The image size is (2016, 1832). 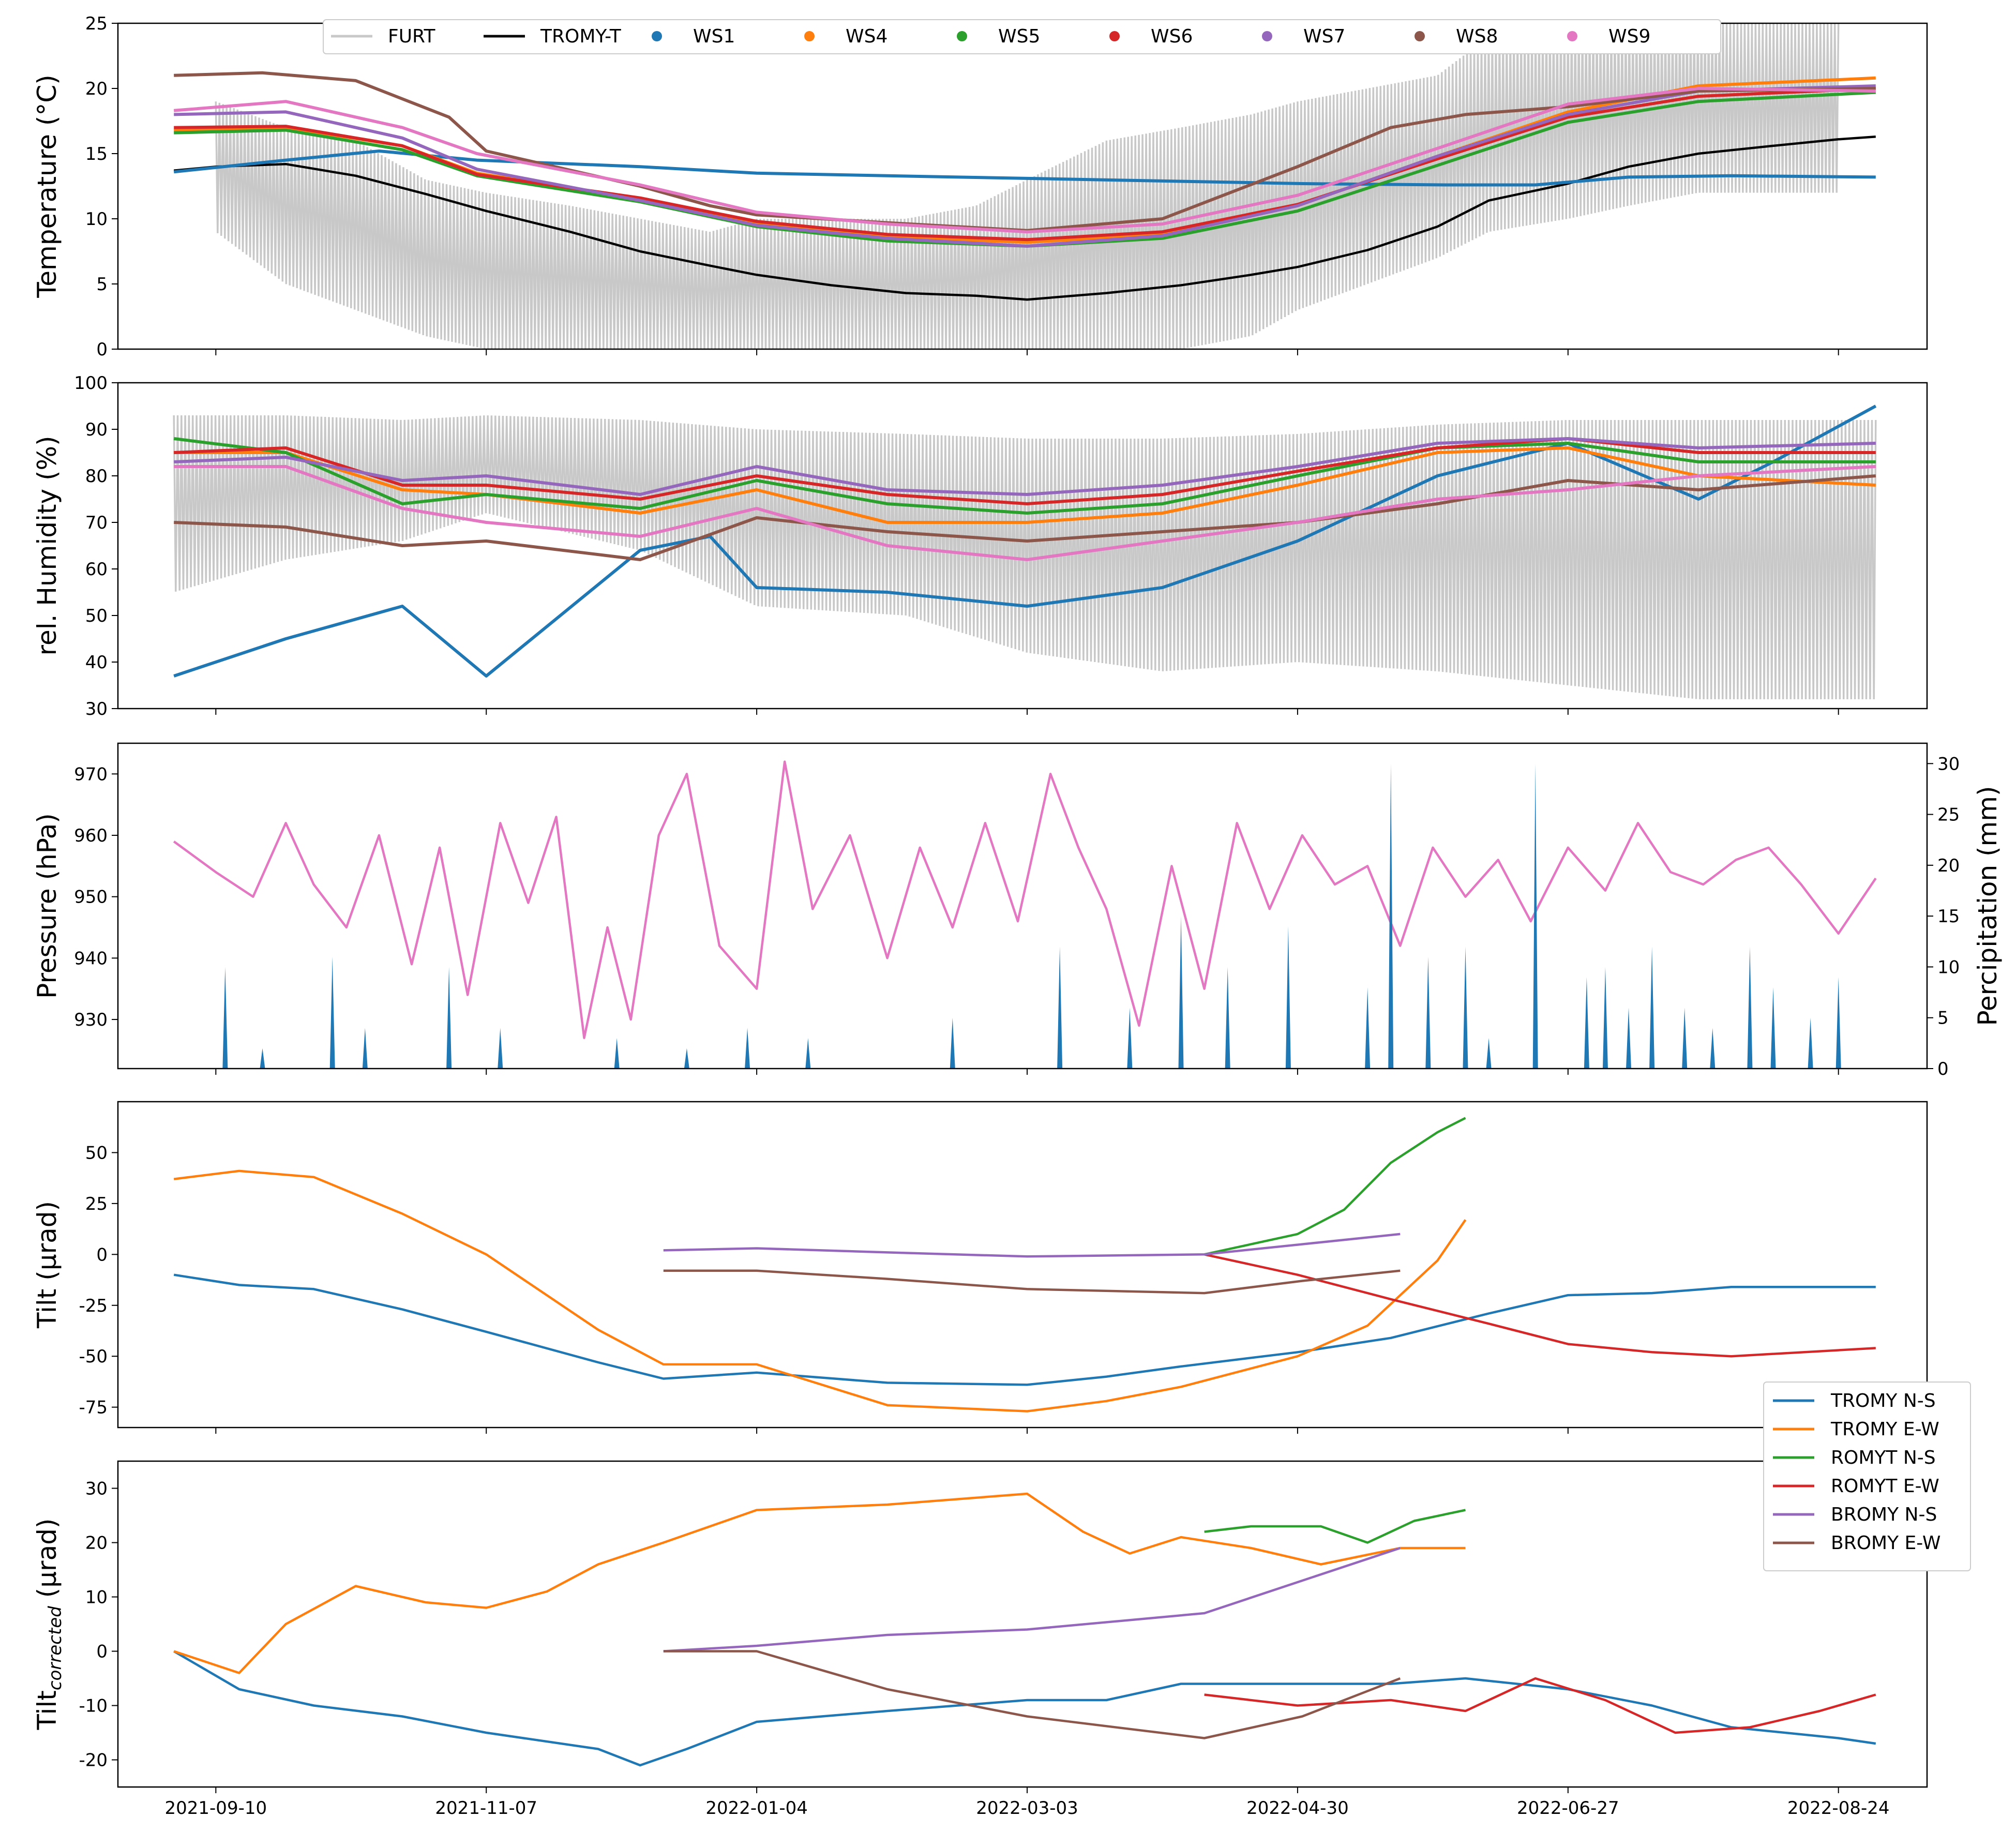 I want to click on x-tick-label: 2021-11-07, so click(x=486, y=1808).